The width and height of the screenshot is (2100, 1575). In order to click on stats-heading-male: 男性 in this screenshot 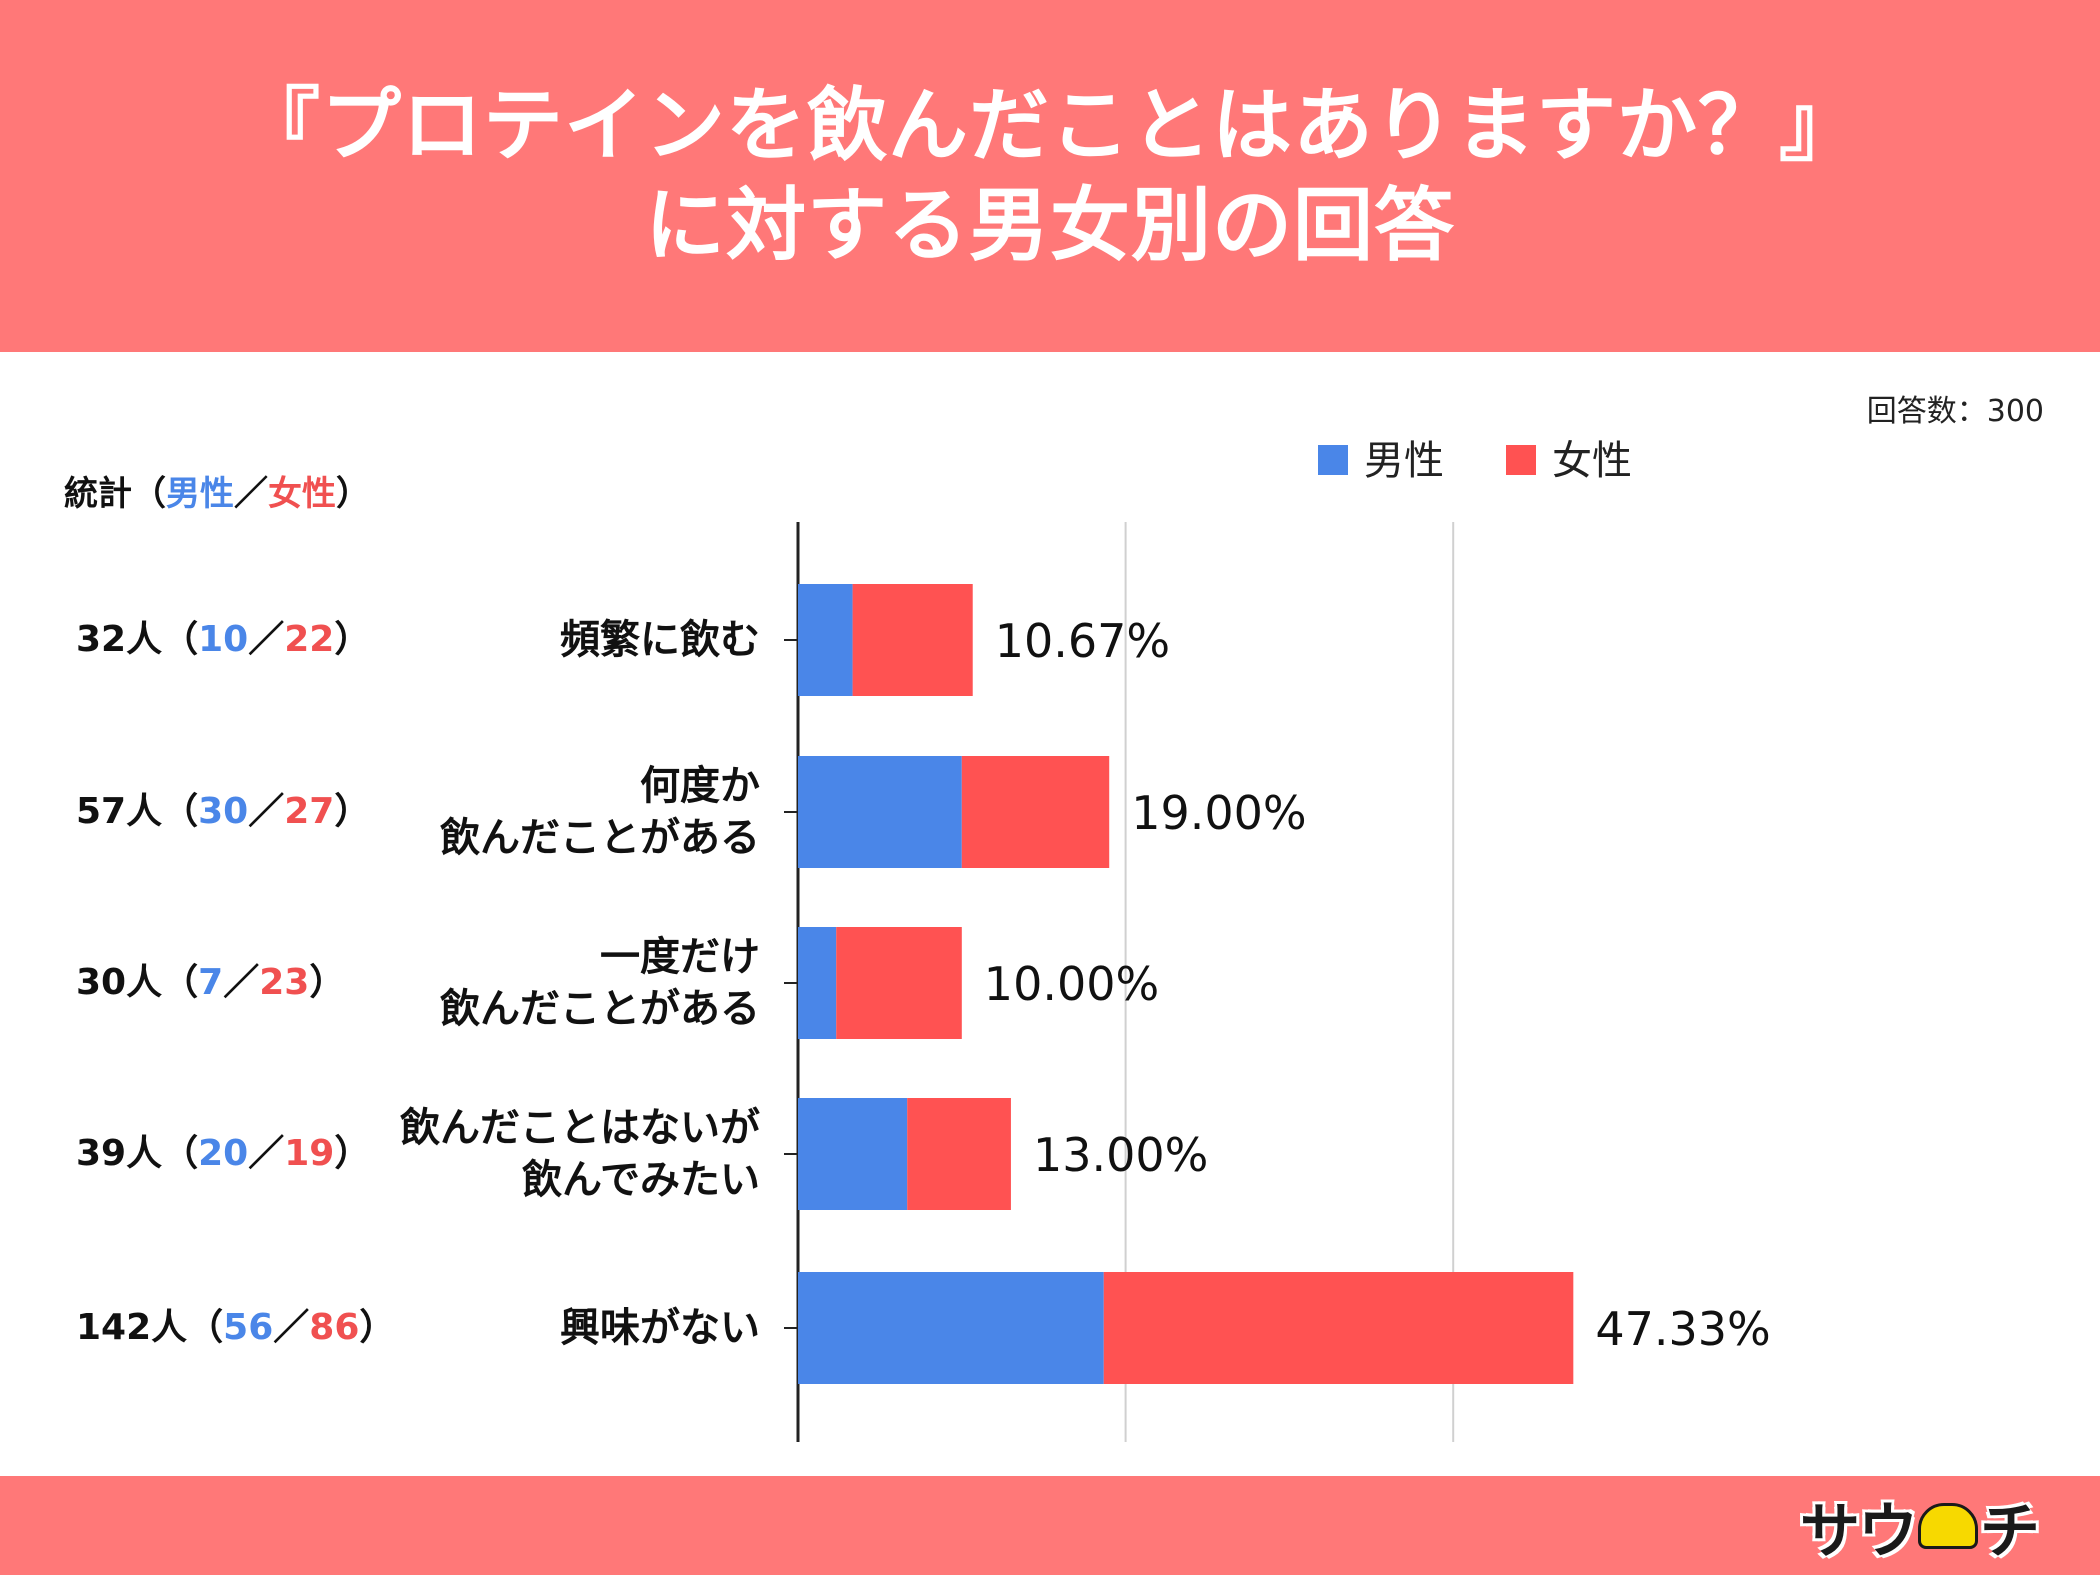, I will do `click(200, 494)`.